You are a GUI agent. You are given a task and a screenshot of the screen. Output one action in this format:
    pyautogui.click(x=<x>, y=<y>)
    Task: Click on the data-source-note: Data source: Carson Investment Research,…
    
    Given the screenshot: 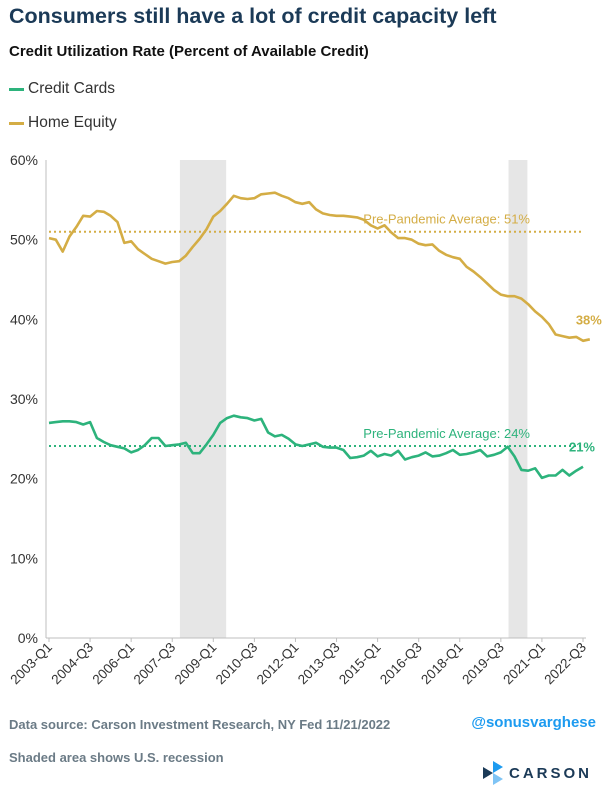 What is the action you would take?
    pyautogui.click(x=200, y=724)
    